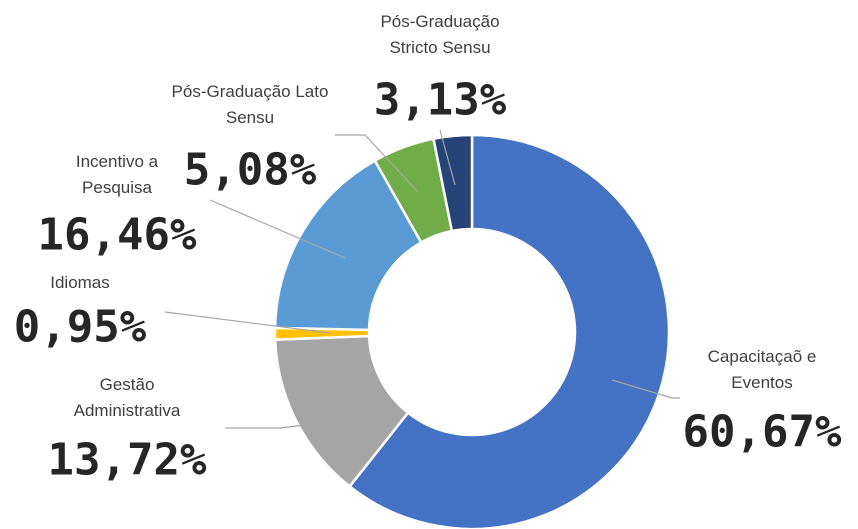 The width and height of the screenshot is (858, 529). What do you see at coordinates (440, 34) in the screenshot?
I see `category-label: Pós-Graduação Stricto Sensu` at bounding box center [440, 34].